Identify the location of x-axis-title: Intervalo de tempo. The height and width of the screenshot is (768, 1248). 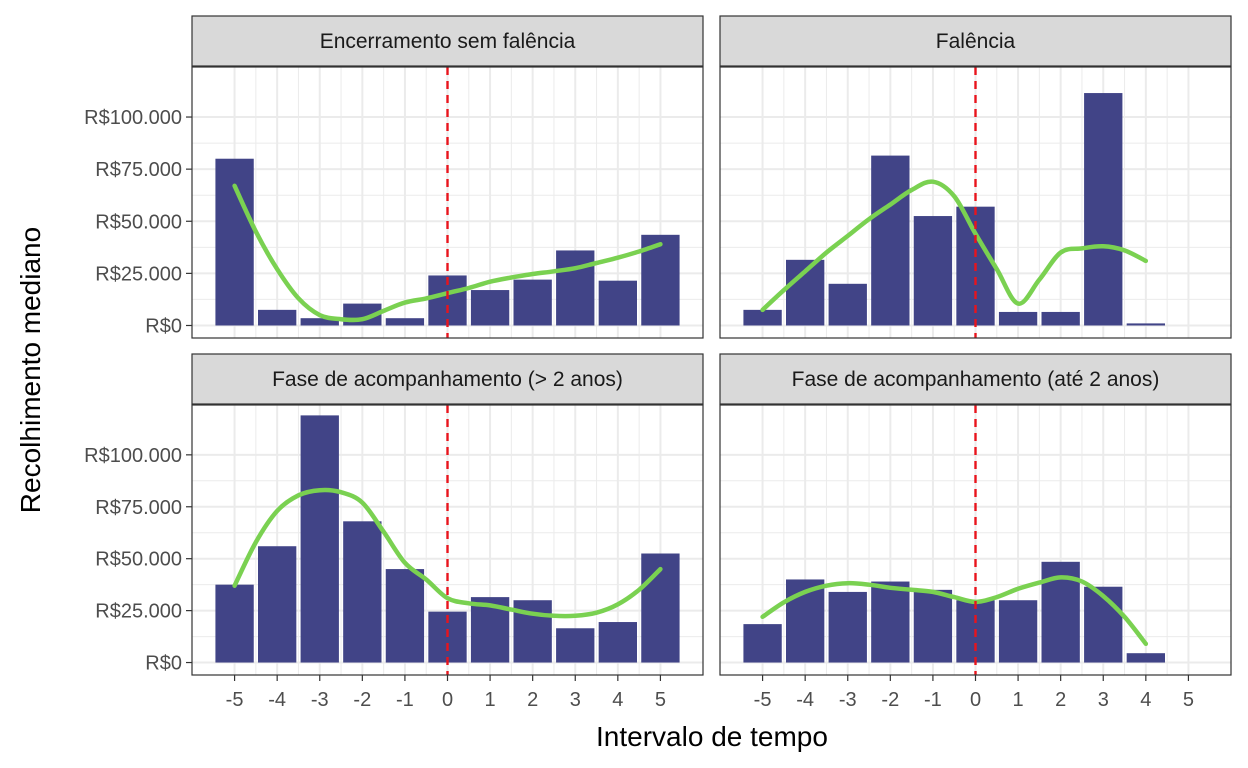
(712, 736).